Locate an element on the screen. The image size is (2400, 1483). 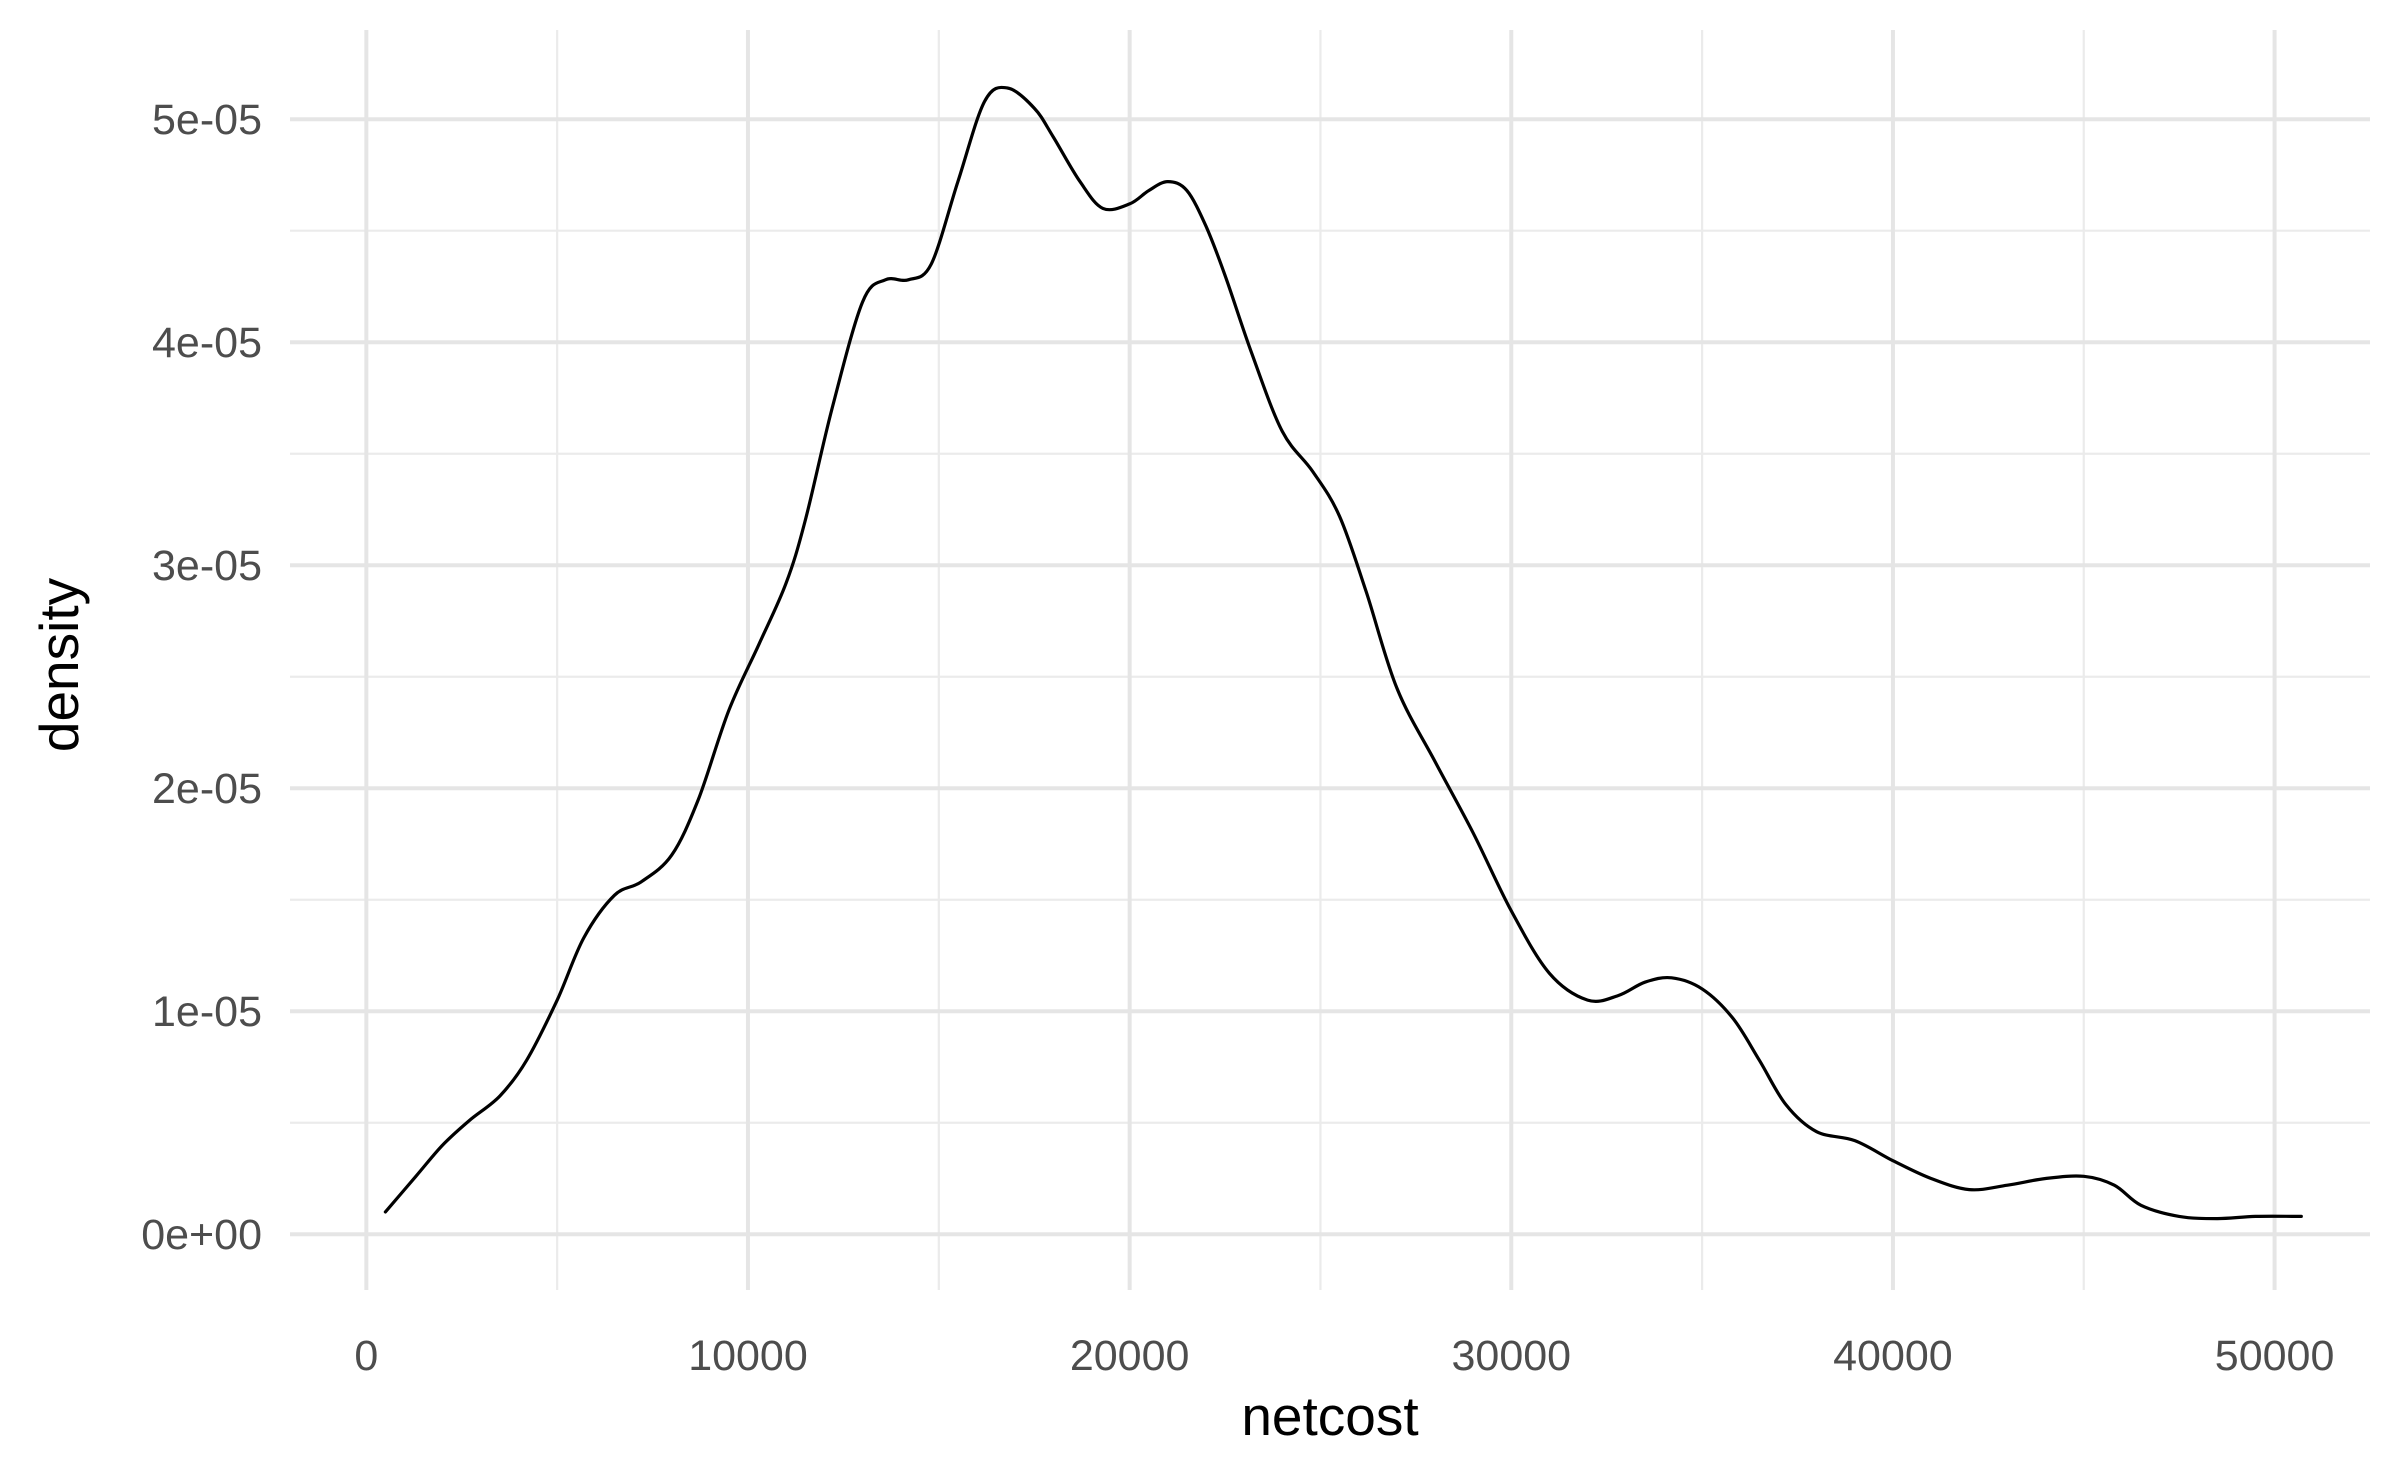
y-tick-label: 0e+00 is located at coordinates (201, 1235).